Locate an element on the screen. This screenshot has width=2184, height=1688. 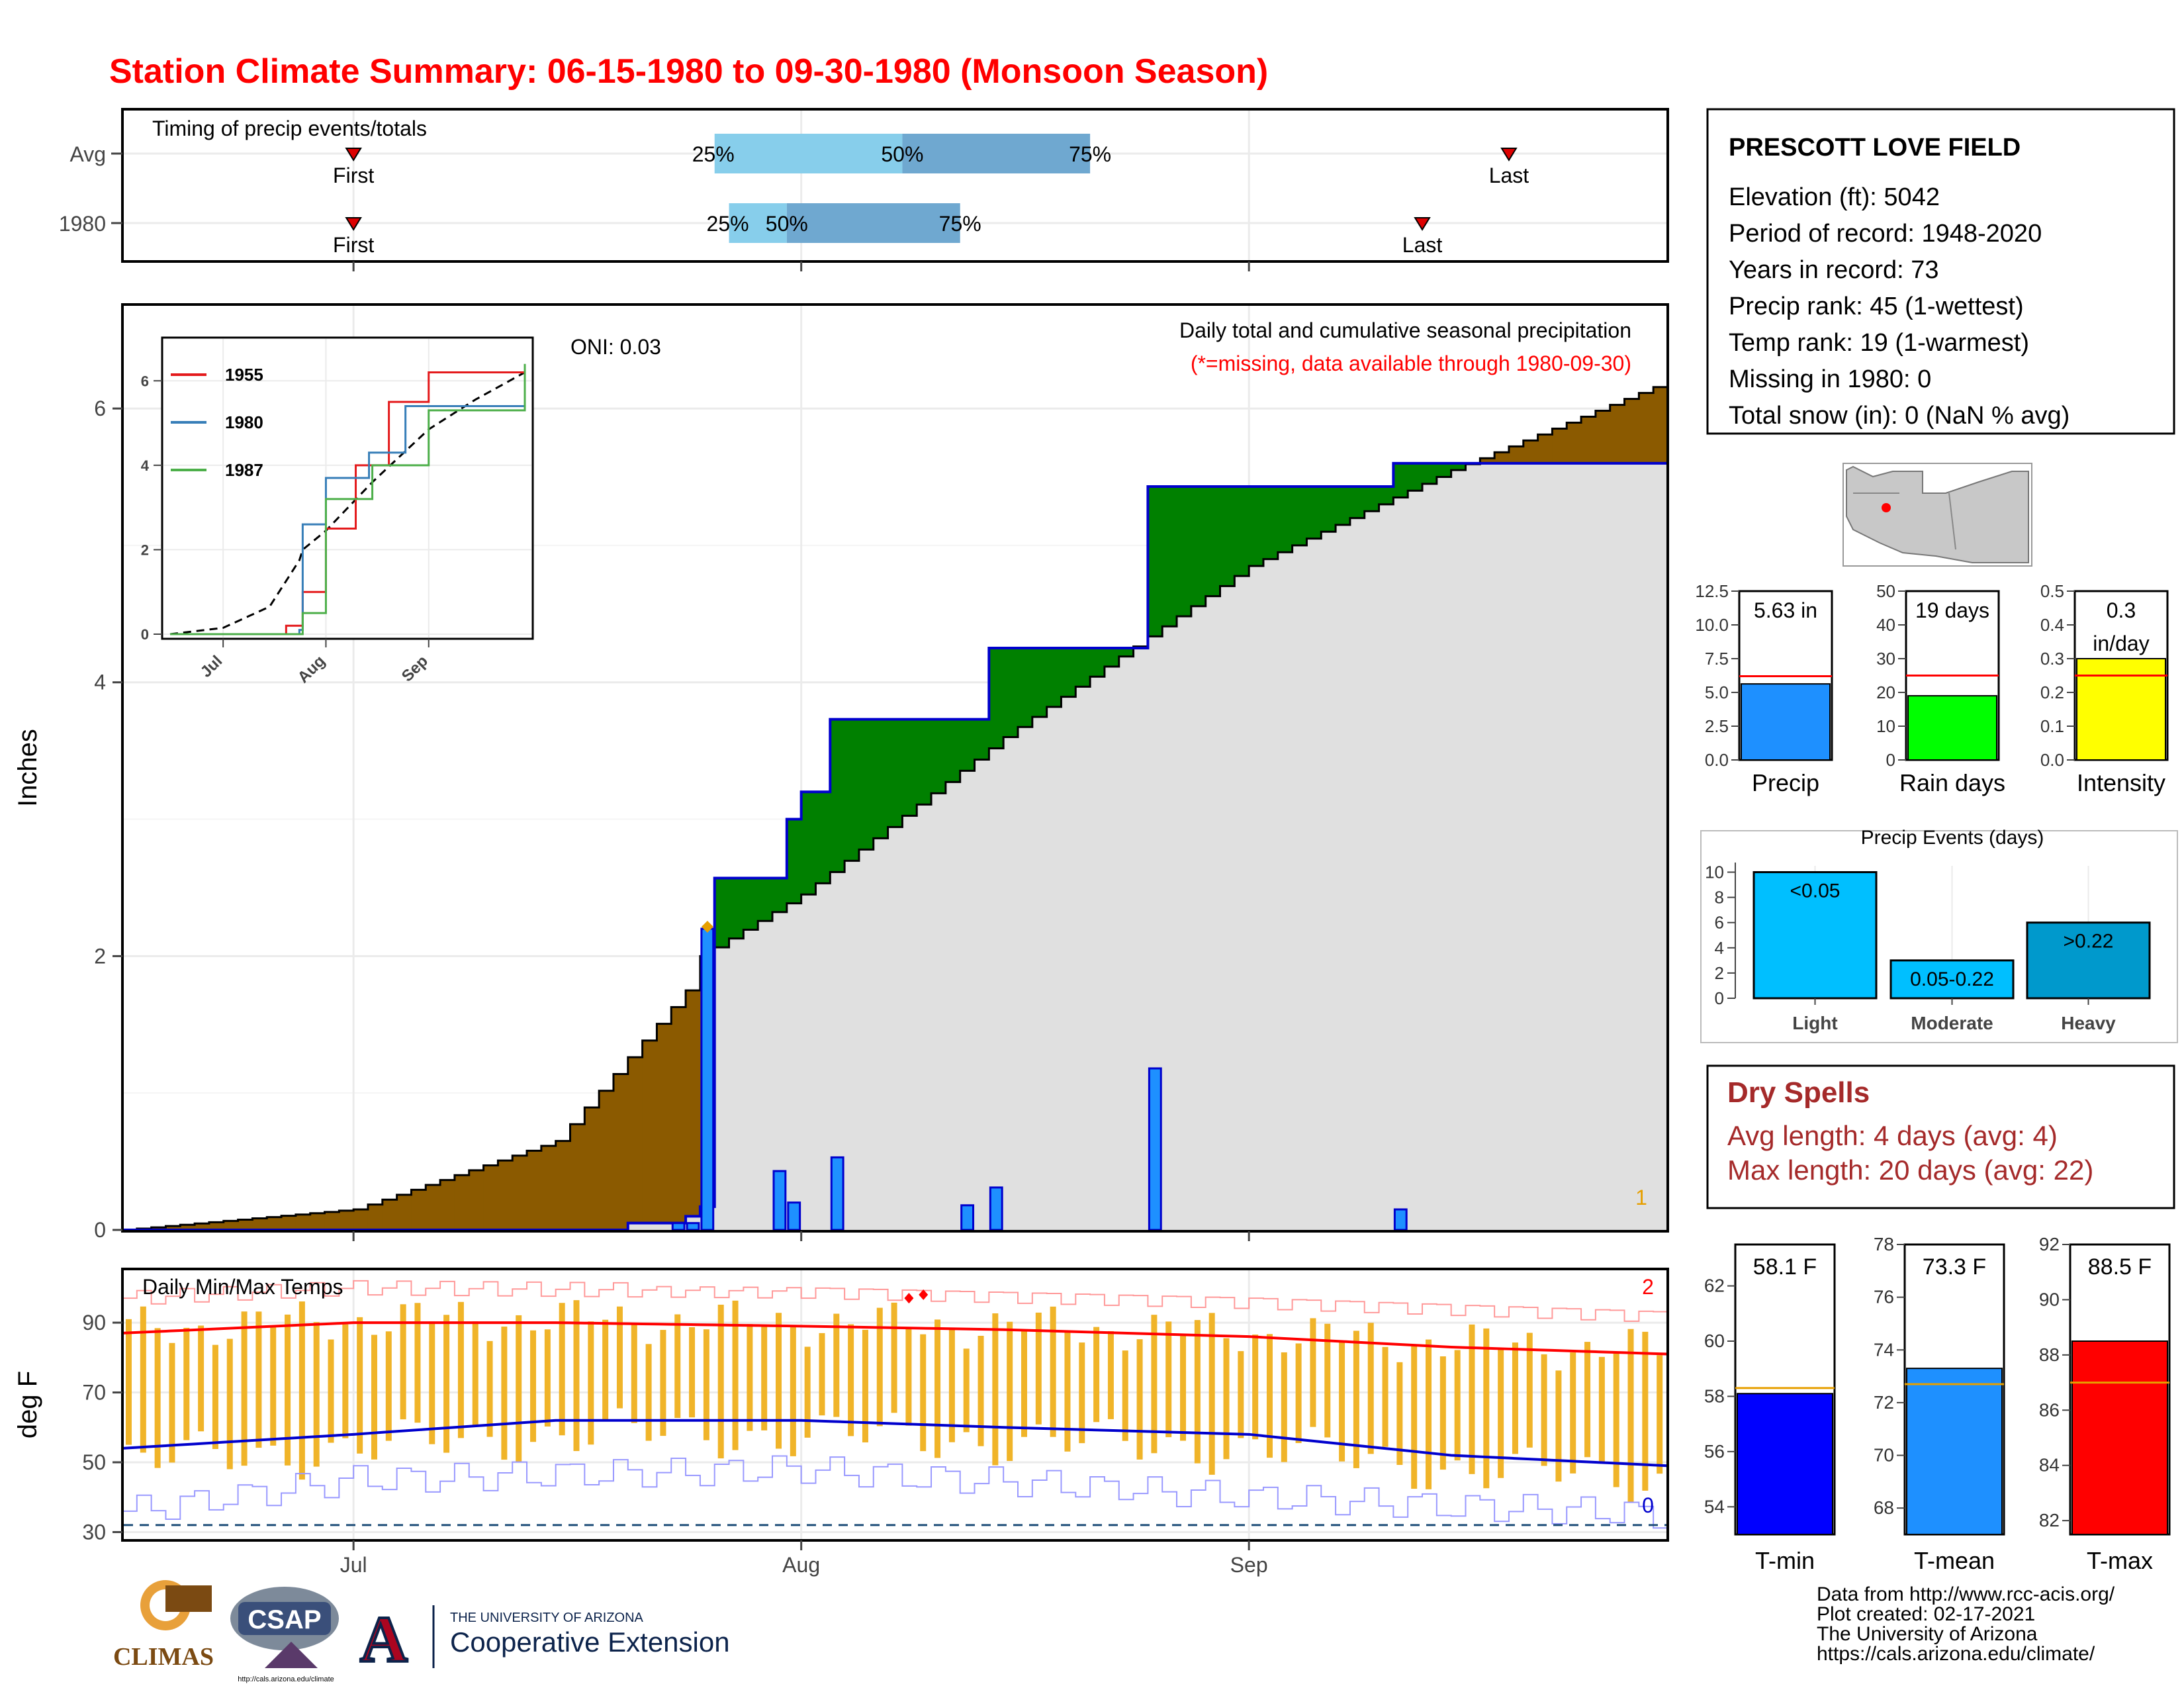
temp-bar-panel-t-min: 54 56 58 60 62 58.1 F T-min is located at coordinates (1770, 1408).